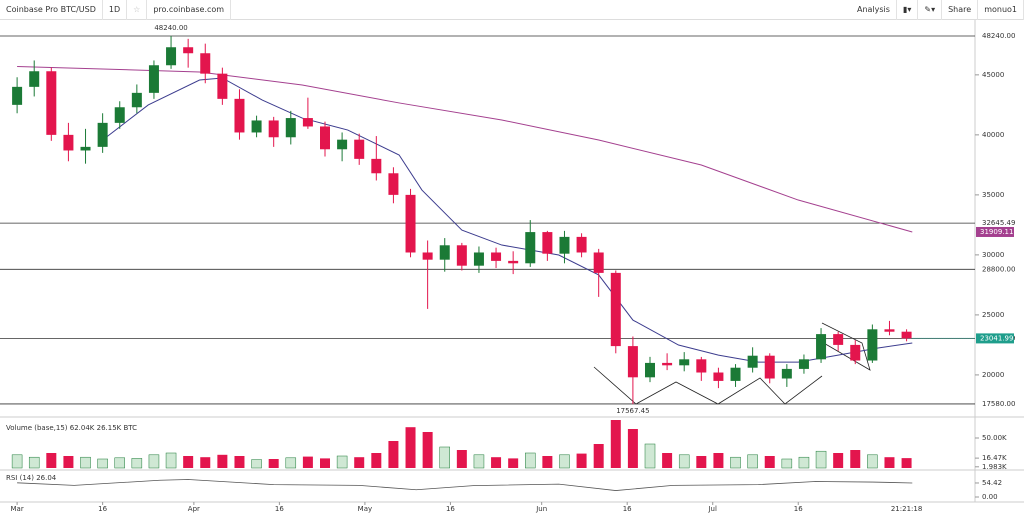 Image resolution: width=1024 pixels, height=527 pixels. What do you see at coordinates (960, 10) in the screenshot?
I see `share: Share` at bounding box center [960, 10].